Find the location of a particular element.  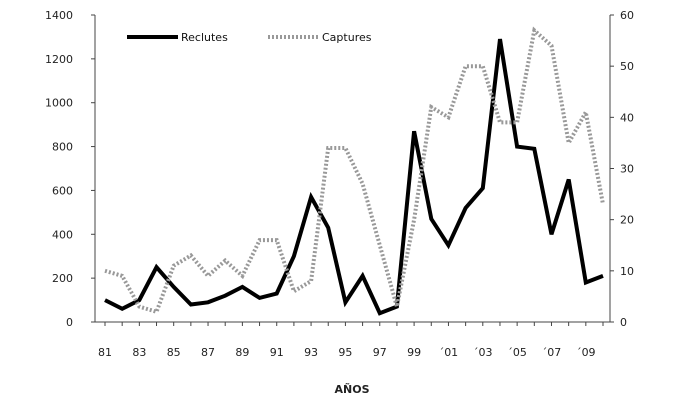

x-tick-label: 87 is located at coordinates (208, 352).